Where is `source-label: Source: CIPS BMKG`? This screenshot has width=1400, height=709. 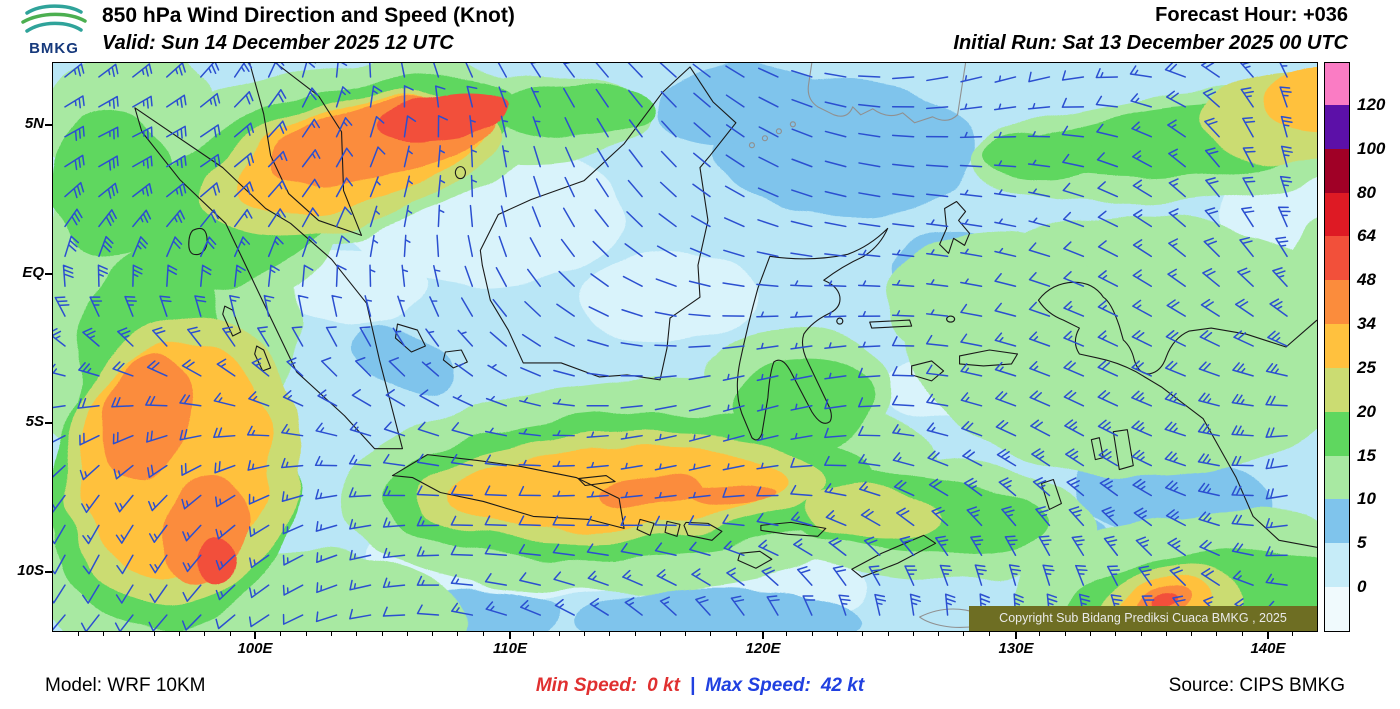
source-label: Source: CIPS BMKG is located at coordinates (1256, 685).